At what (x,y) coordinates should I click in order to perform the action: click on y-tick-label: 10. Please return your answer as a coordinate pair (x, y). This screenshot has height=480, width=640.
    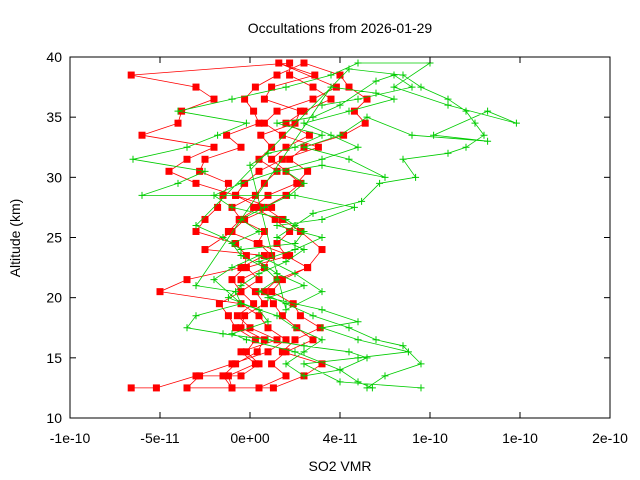
    Looking at the image, I should click on (54, 418).